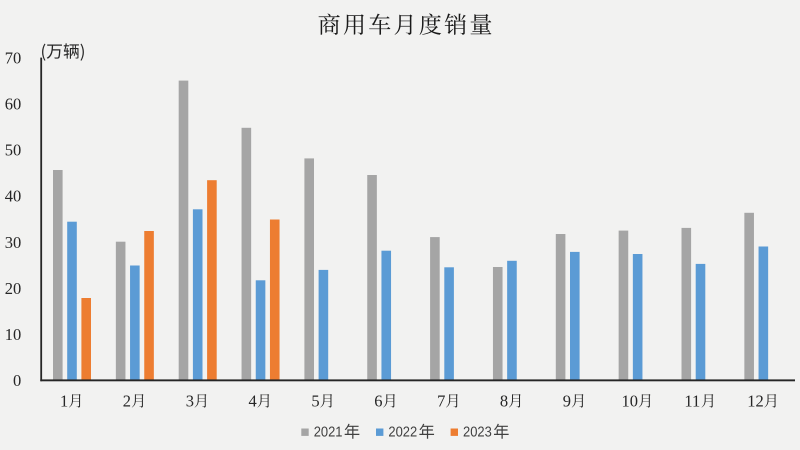 Image resolution: width=800 pixels, height=450 pixels. Describe the element at coordinates (127, 400) in the screenshot. I see `svg-text: 2` at that location.